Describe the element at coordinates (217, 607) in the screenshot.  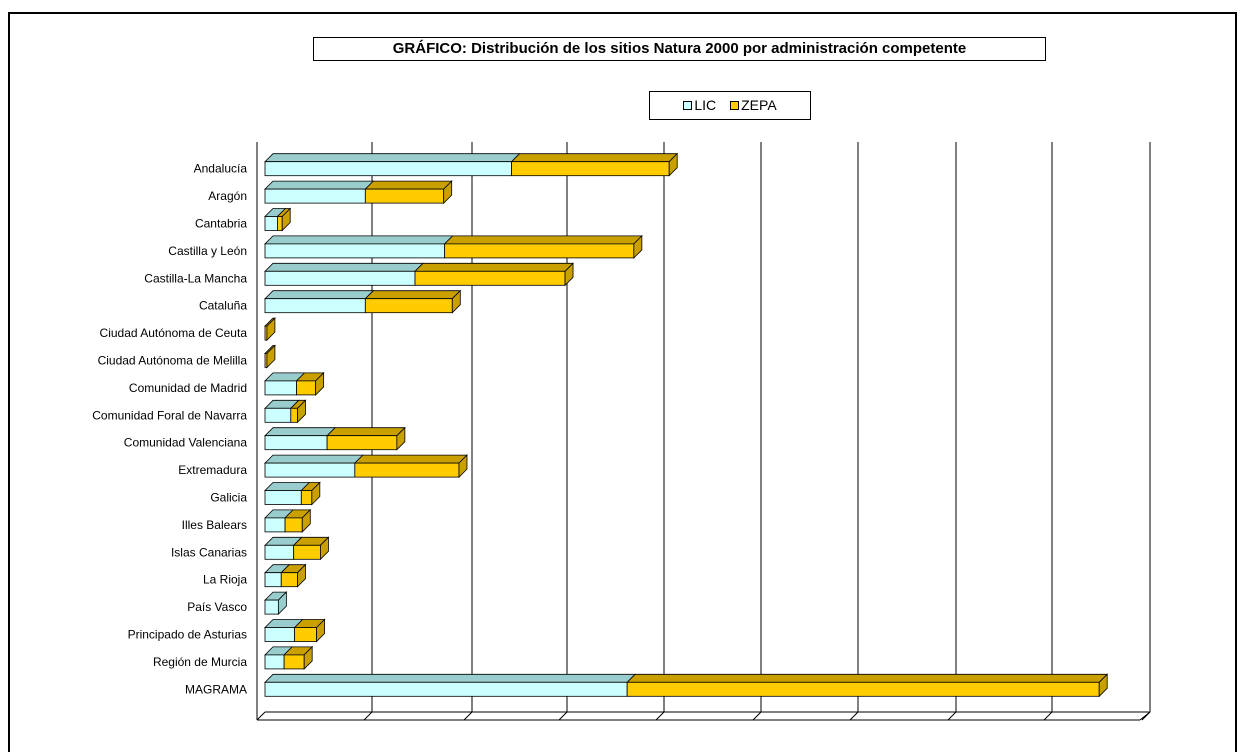
I see `category-label: País Vasco` at that location.